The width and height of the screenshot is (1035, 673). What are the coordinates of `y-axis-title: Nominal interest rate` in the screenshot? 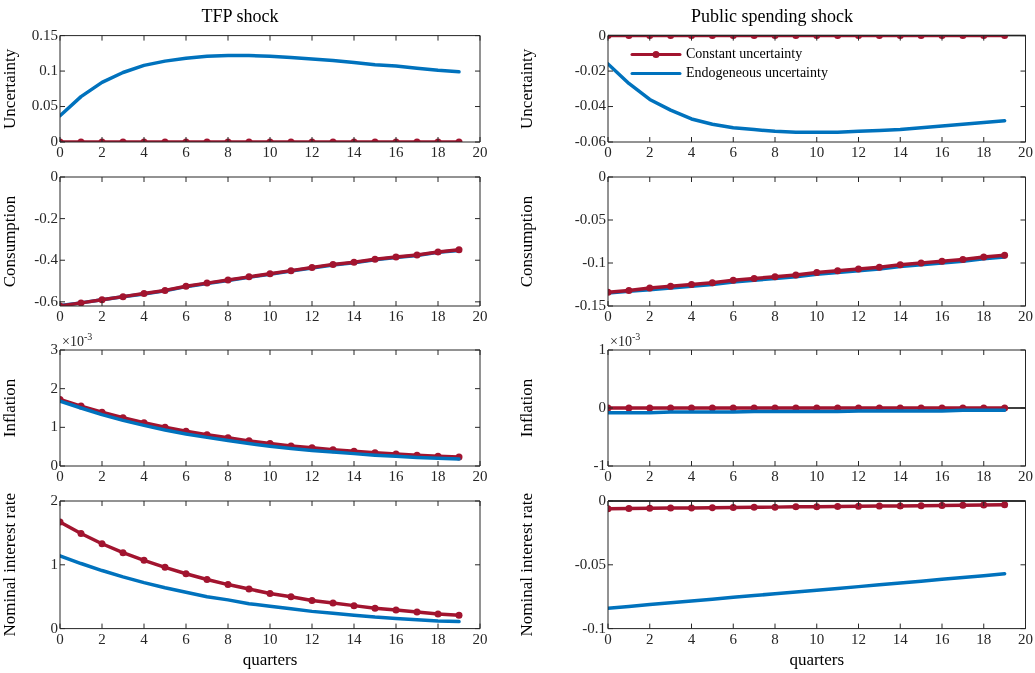 It's located at (9, 565).